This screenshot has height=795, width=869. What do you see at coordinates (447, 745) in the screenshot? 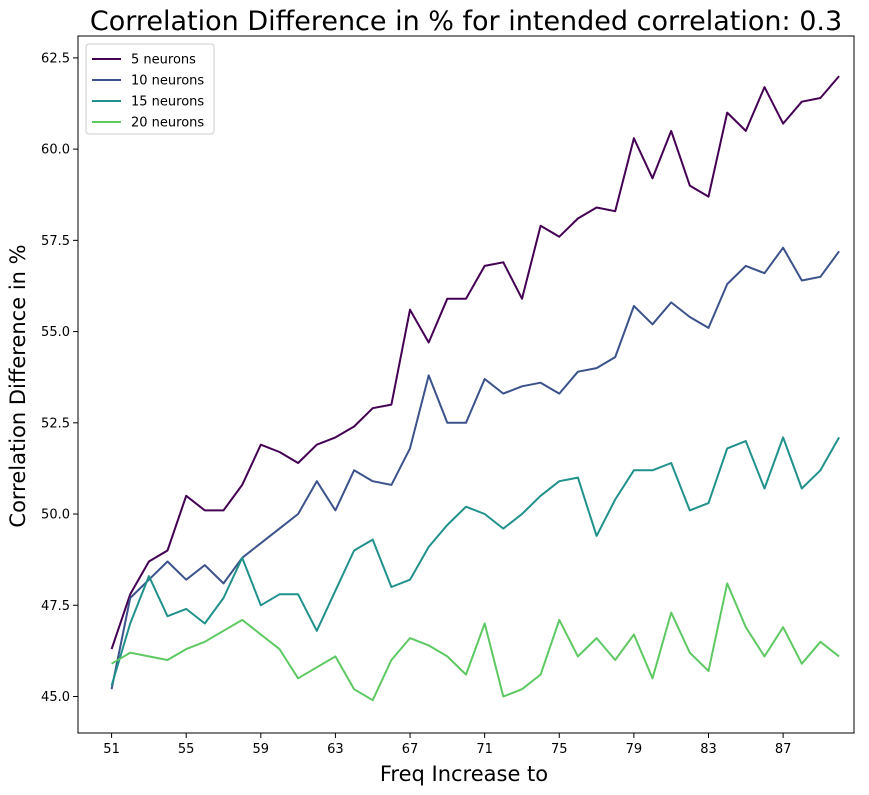
I see `x-axis: 51 55 59 63 67 71 75 79 83 87` at bounding box center [447, 745].